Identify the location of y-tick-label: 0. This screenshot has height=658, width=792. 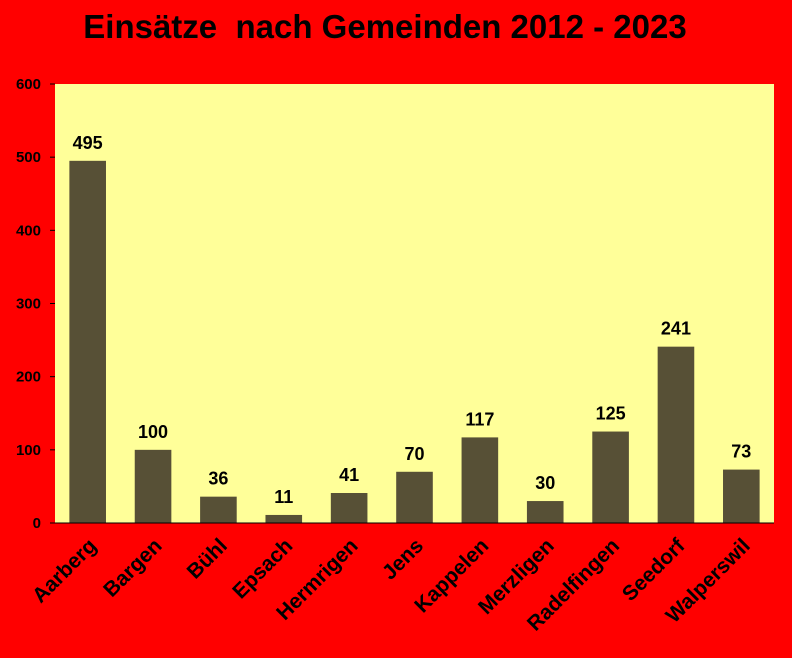
(37, 523).